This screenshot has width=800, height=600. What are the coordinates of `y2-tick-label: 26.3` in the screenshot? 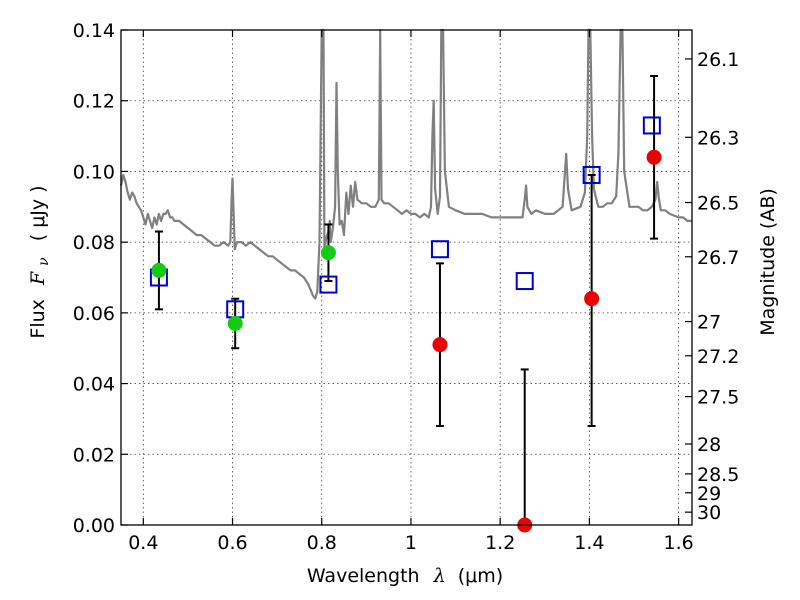 It's located at (718, 138).